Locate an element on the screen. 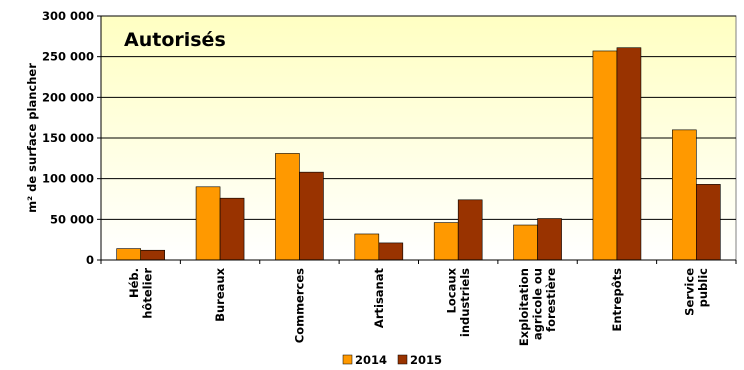  legend-label-2015: 2015 is located at coordinates (426, 360).